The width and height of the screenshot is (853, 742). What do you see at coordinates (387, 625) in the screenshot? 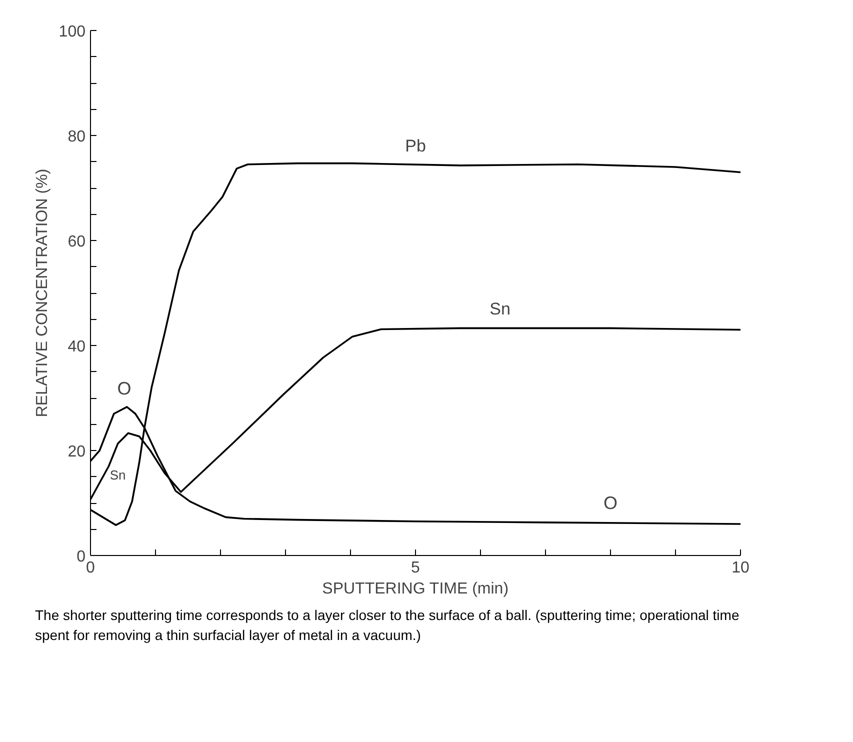
I see `text: The shorter sputtering time corresponds to a layer closer to the surface of a ball. (sputtering time; operational time spent for removing a thin surfacial layer of metal in a vacuum.)` at bounding box center [387, 625].